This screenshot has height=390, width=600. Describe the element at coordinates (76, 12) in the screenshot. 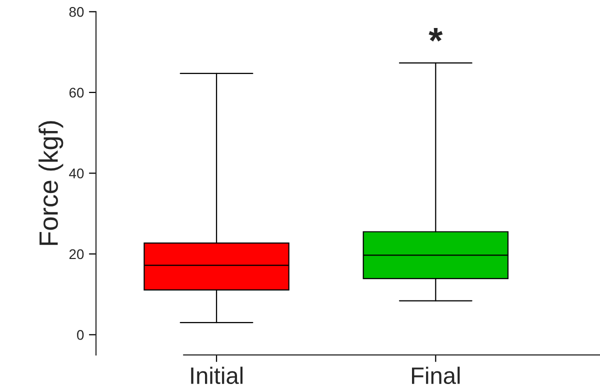

I see `y-tick-label: 80` at that location.